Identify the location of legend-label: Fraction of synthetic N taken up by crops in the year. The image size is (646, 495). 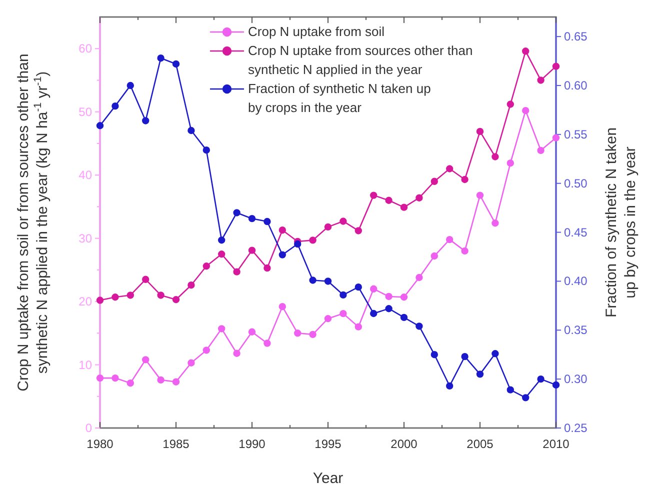
(339, 98).